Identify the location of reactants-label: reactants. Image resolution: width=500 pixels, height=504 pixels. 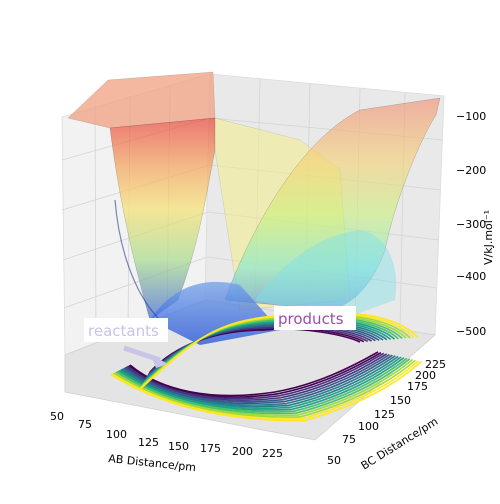
(123, 331).